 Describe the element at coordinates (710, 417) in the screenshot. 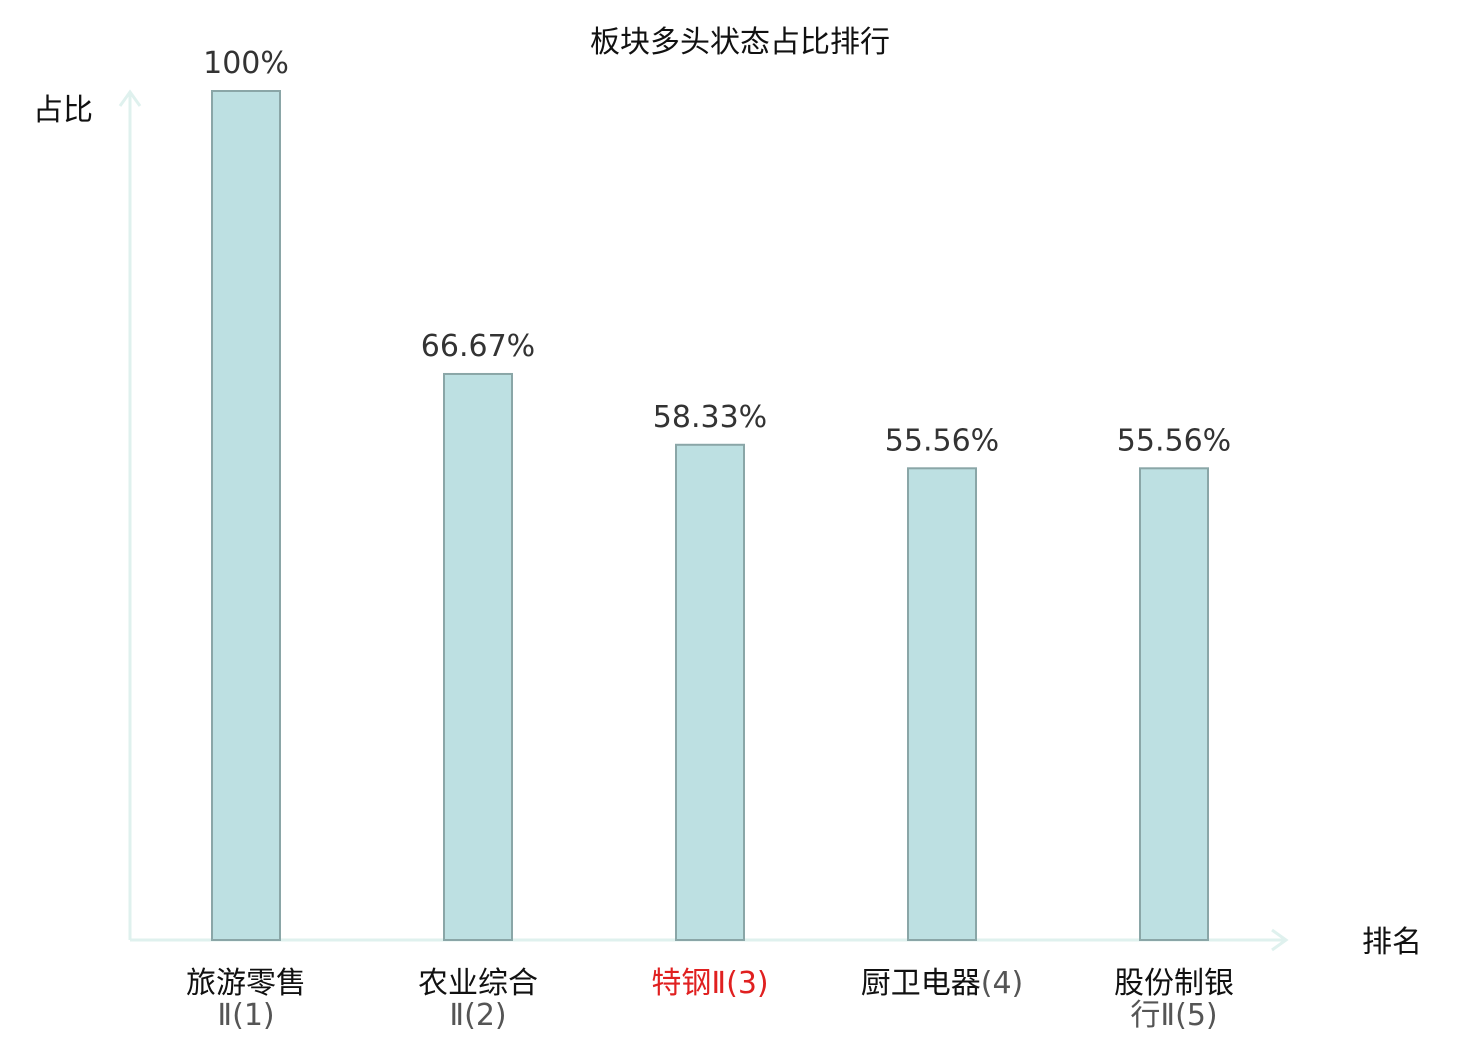

I see `value-label-3: 58.33%` at that location.